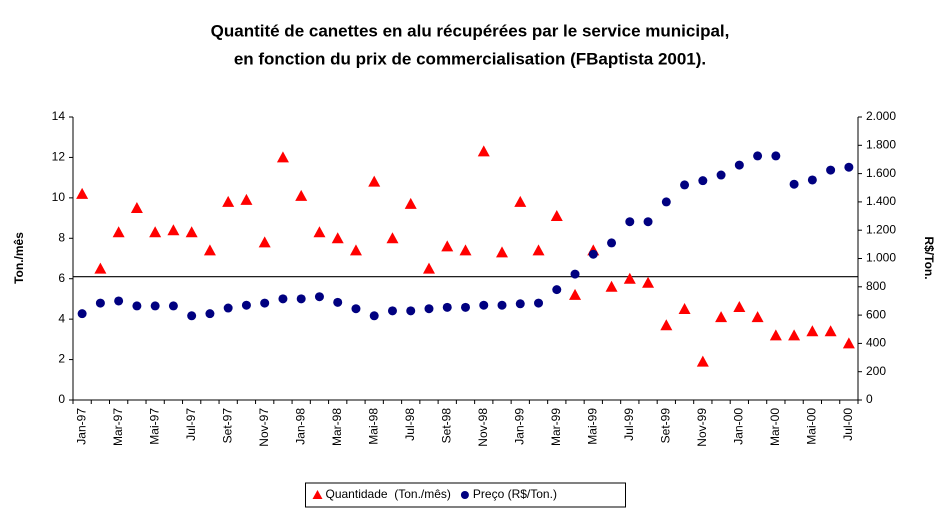 This screenshot has height=511, width=941. I want to click on y2-axis-title: R$/Ton., so click(929, 257).